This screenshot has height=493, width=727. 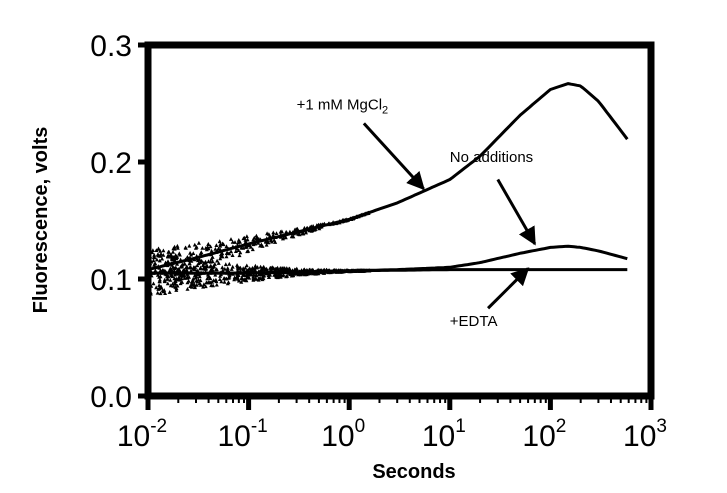 I want to click on annotation-text: +EDTA, so click(x=474, y=321).